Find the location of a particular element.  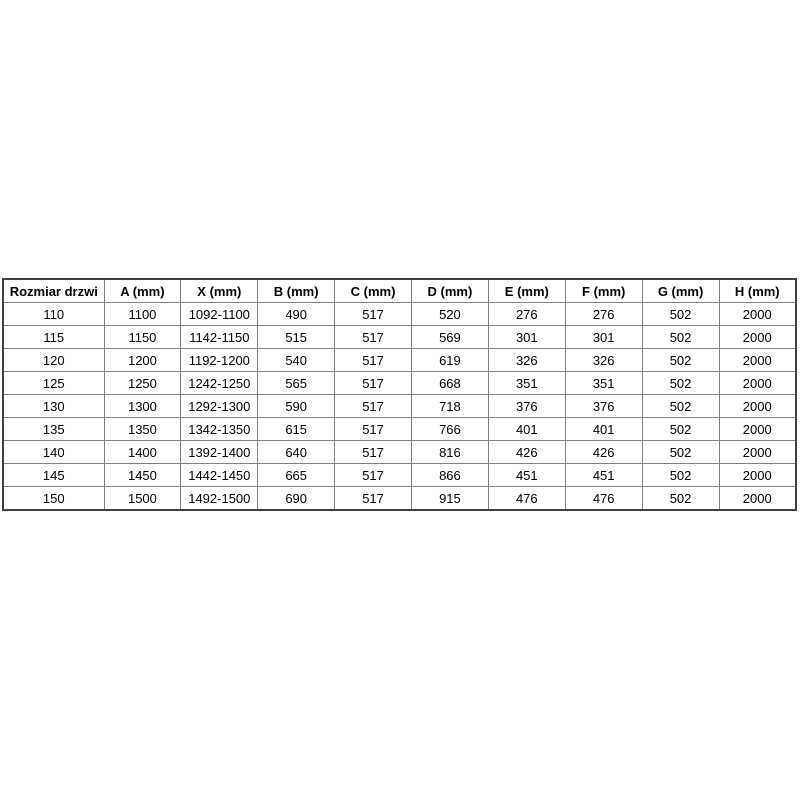

table-cell: 135 is located at coordinates (53, 429).